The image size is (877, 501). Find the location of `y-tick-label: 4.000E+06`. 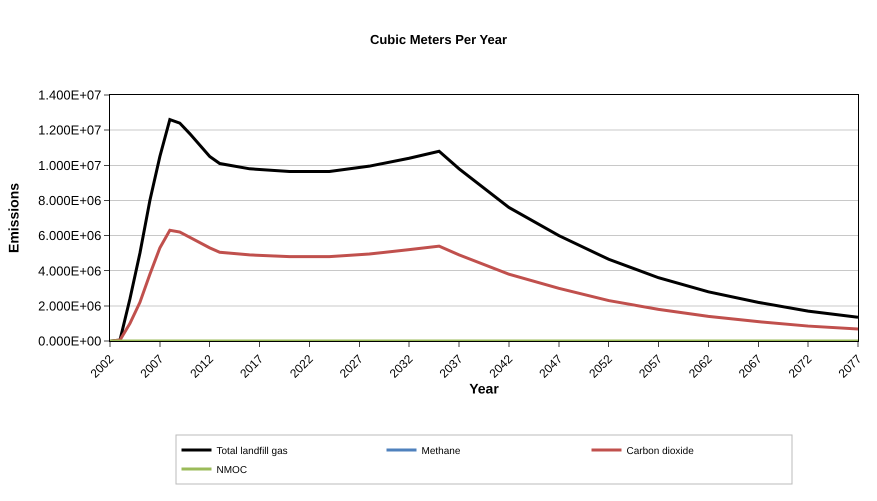

y-tick-label: 4.000E+06 is located at coordinates (70, 270).